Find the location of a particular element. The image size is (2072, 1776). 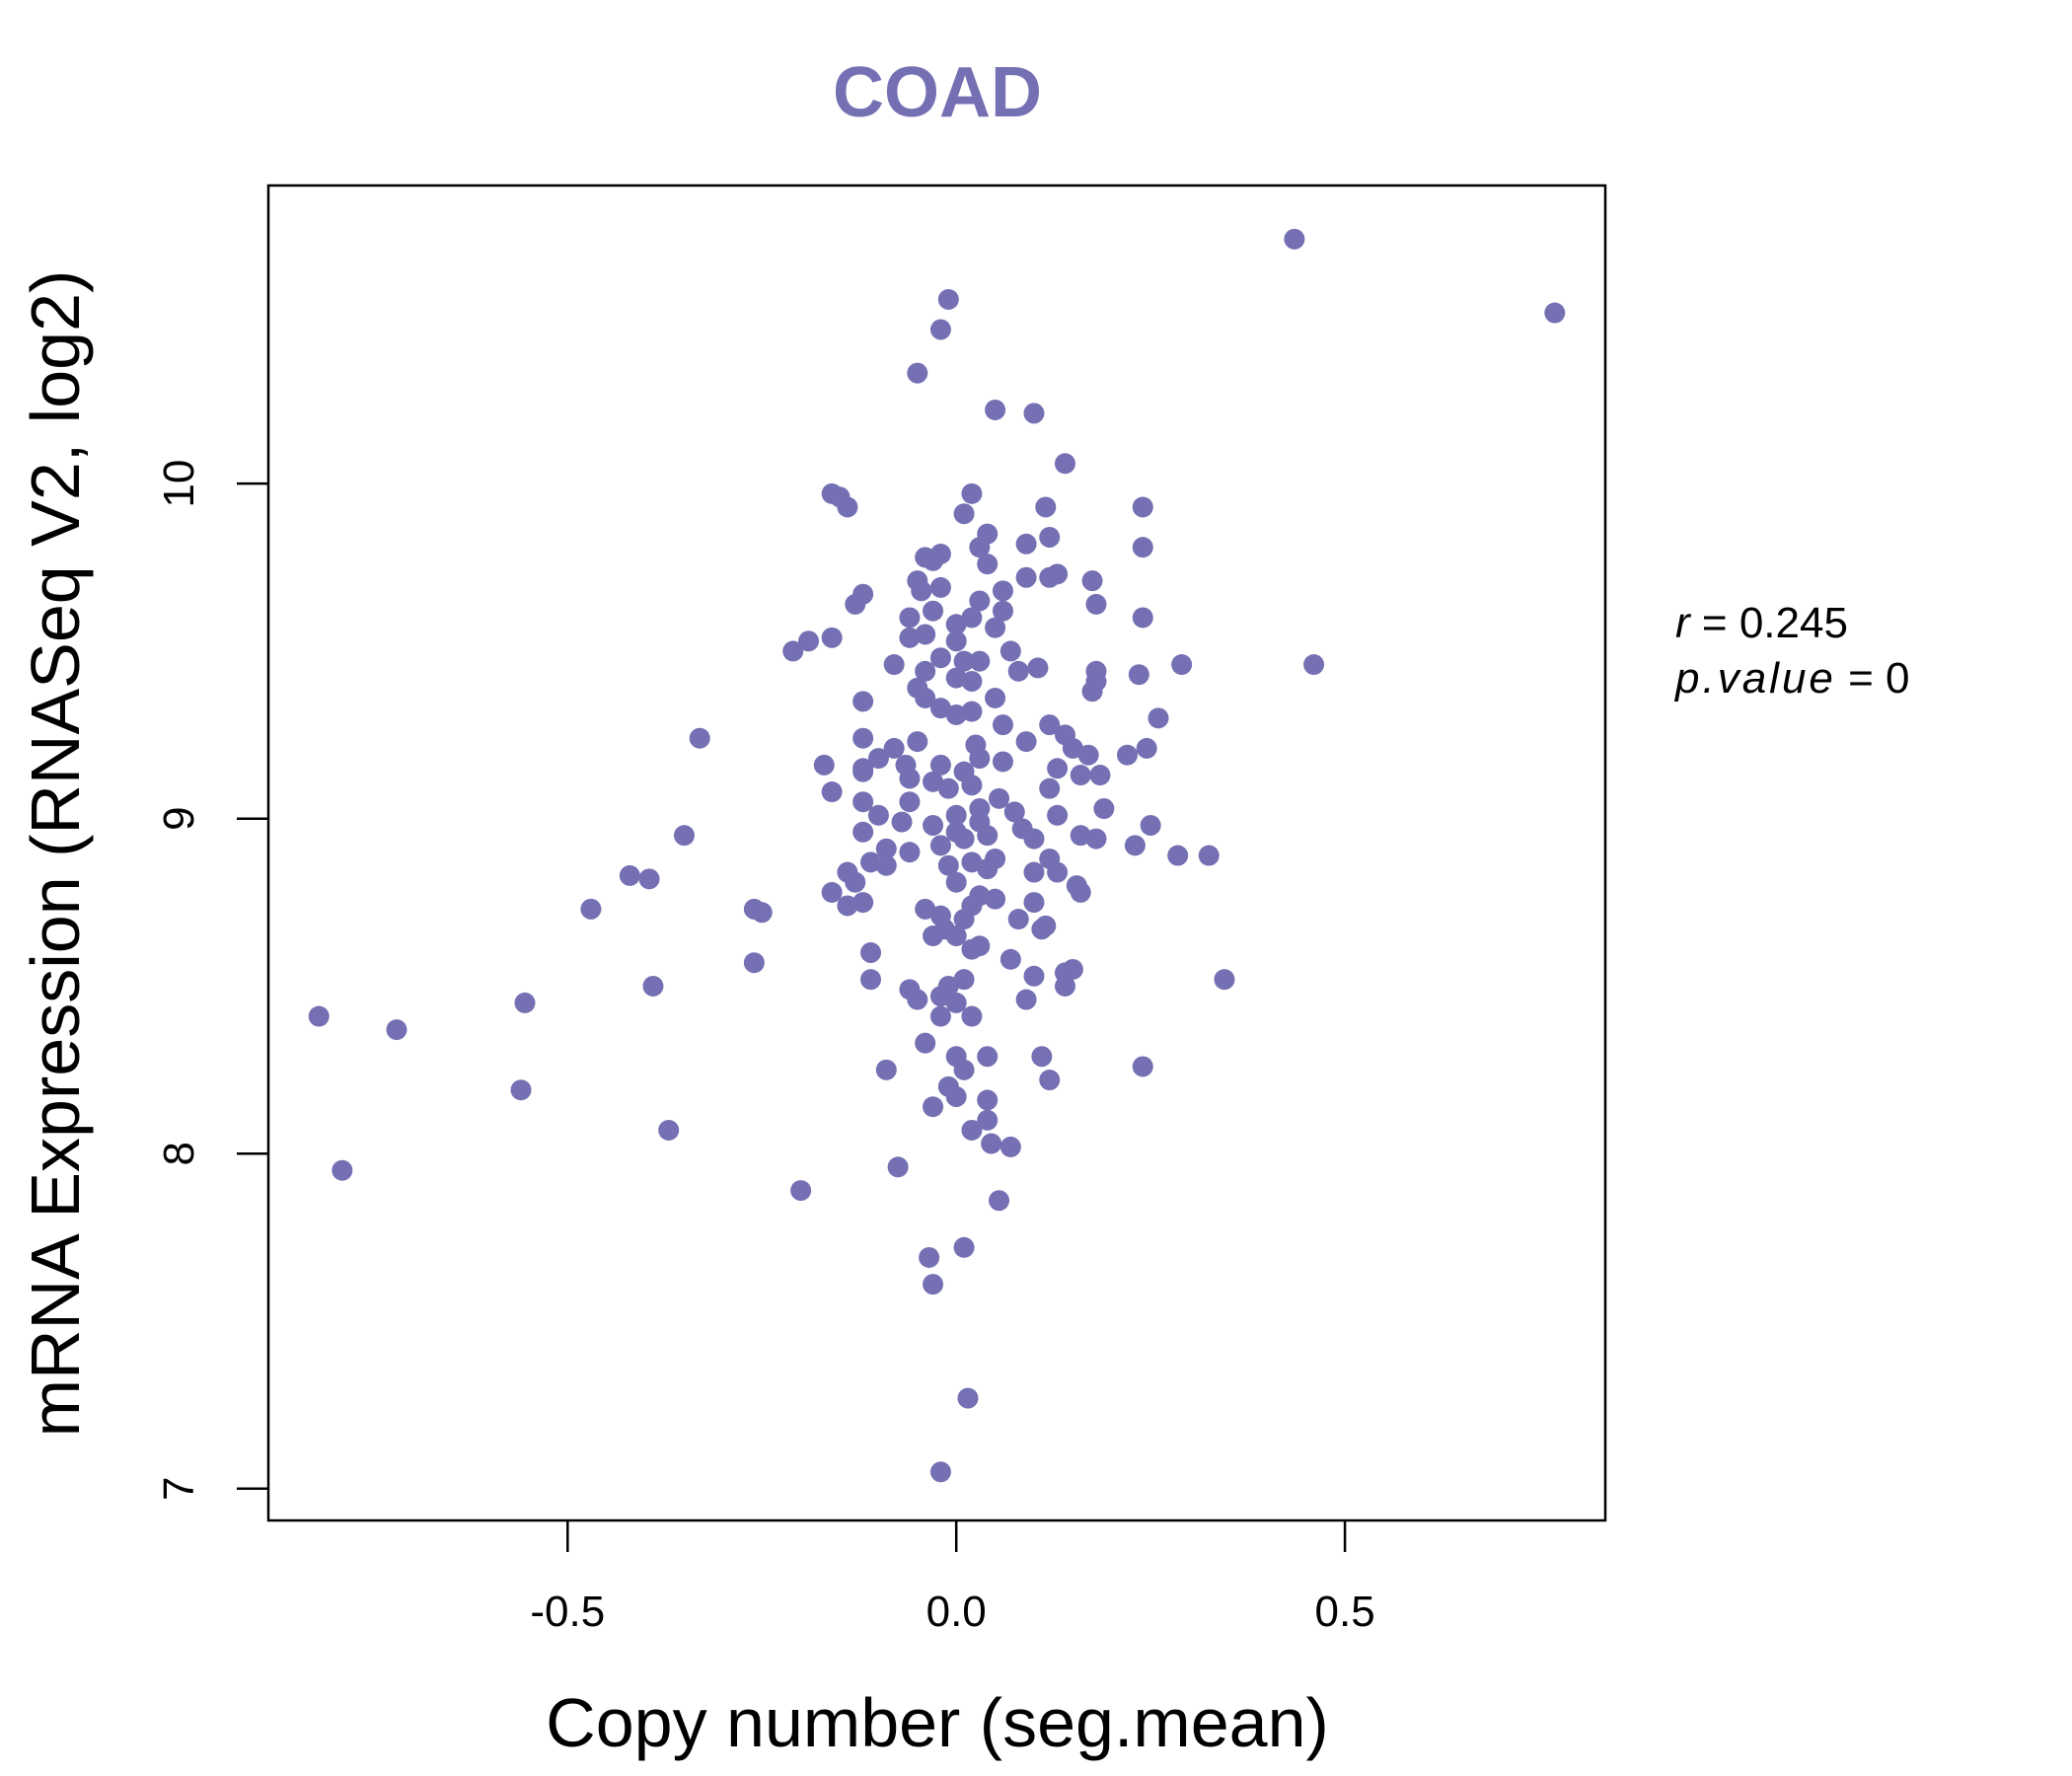

x-tick-label: 0.0 is located at coordinates (957, 1612).